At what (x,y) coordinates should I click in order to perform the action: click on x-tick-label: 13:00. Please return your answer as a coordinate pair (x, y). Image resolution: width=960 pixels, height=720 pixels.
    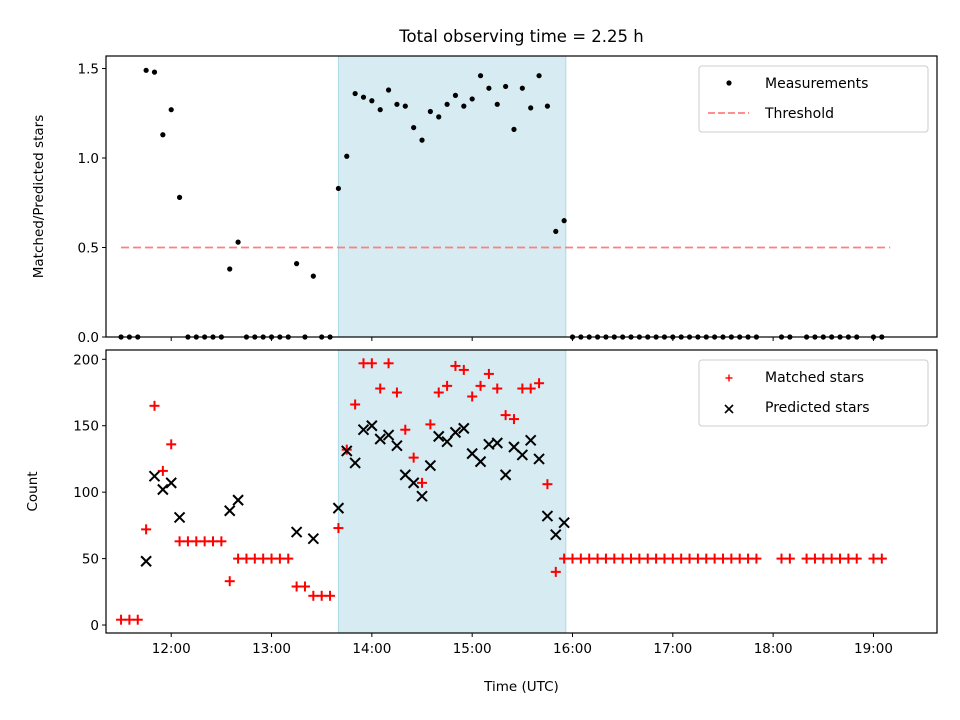
    Looking at the image, I should click on (271, 649).